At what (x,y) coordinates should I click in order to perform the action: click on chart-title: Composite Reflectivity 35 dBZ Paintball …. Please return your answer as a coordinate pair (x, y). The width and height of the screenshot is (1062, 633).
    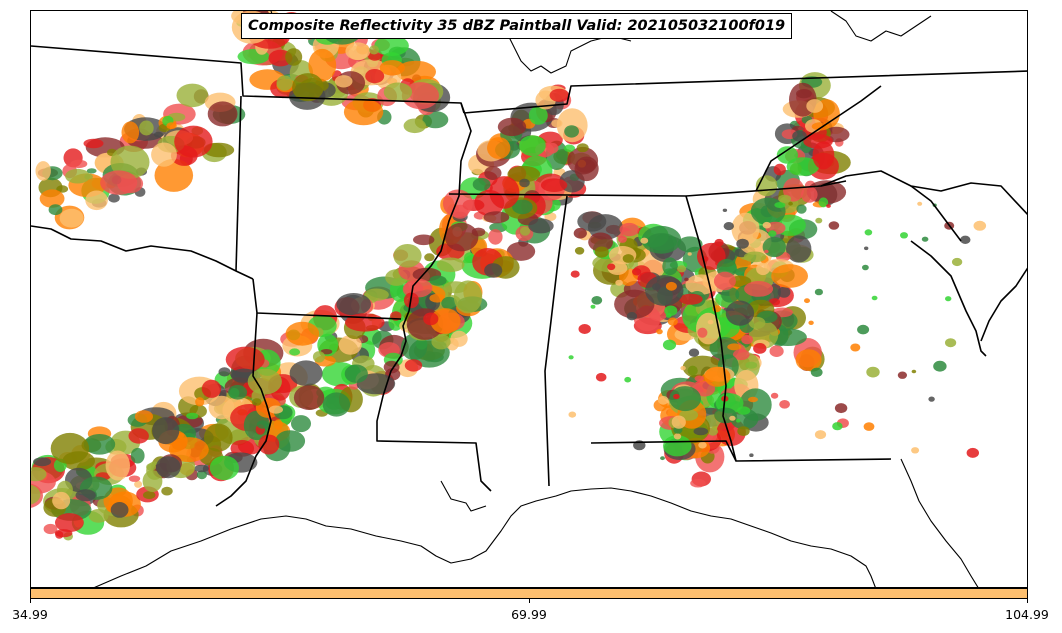
    Looking at the image, I should click on (517, 26).